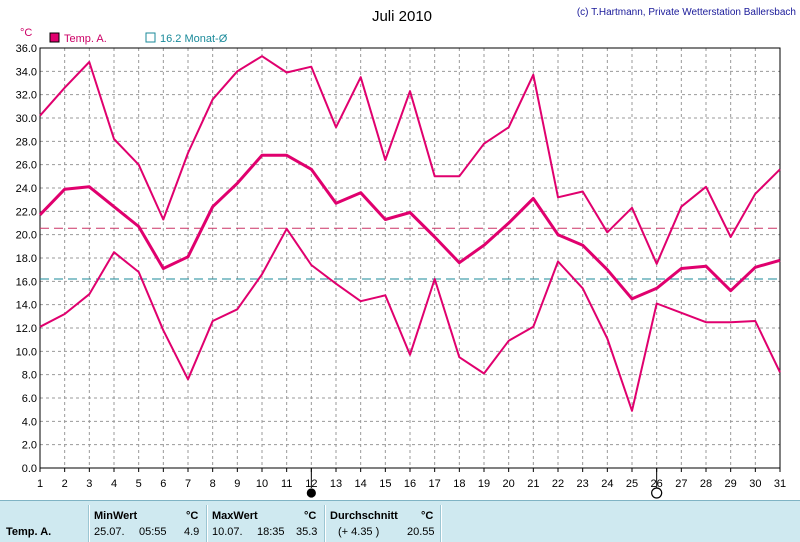  What do you see at coordinates (26, 189) in the screenshot?
I see `y-tick-label: 24.0` at bounding box center [26, 189].